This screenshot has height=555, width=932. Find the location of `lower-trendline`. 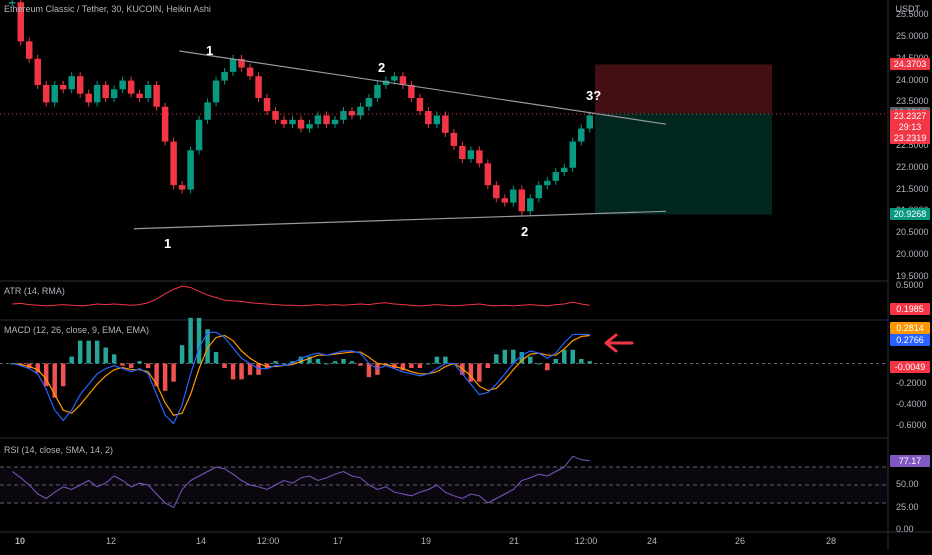

lower-trendline is located at coordinates (400, 220).